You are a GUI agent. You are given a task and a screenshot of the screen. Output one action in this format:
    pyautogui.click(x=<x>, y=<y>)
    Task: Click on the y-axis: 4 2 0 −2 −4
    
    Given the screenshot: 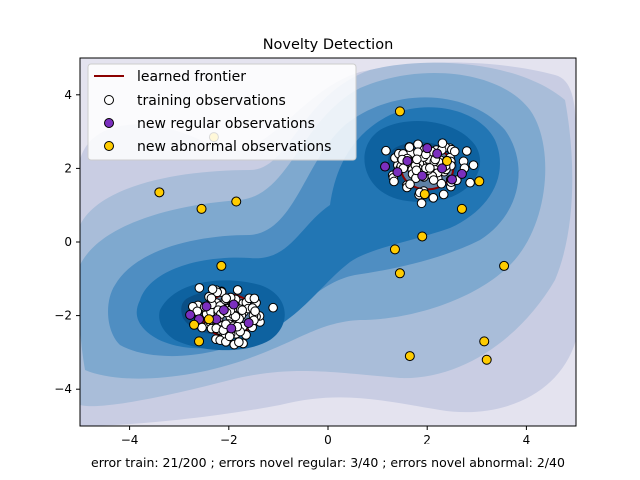 What is the action you would take?
    pyautogui.click(x=67, y=242)
    